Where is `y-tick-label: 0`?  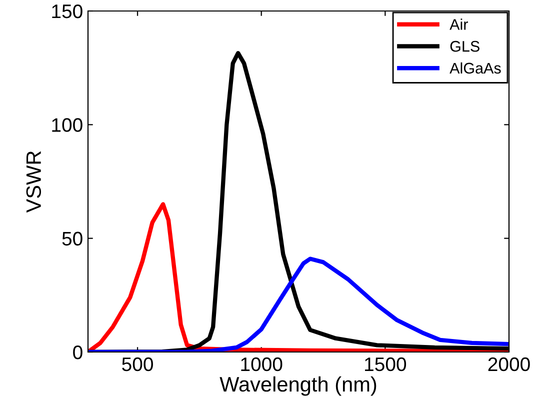
y-tick-label: 0 is located at coordinates (77, 352).